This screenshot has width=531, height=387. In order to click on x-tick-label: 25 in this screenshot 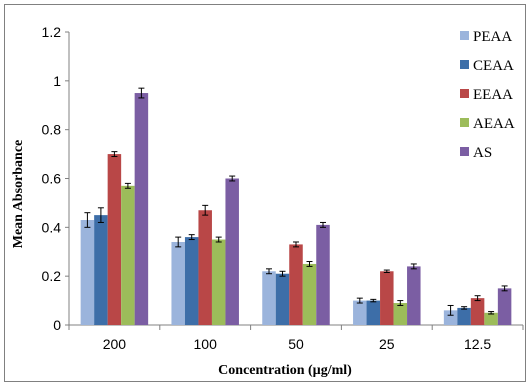, I will do `click(387, 344)`.